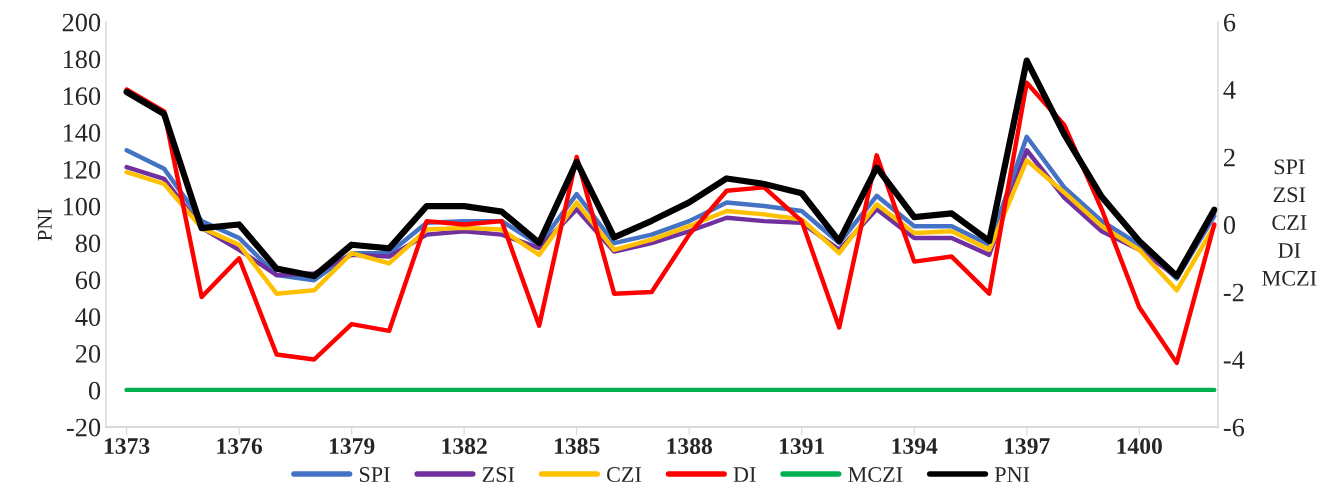 This screenshot has width=1340, height=489. Describe the element at coordinates (802, 446) in the screenshot. I see `x-tick-label: 1391` at that location.